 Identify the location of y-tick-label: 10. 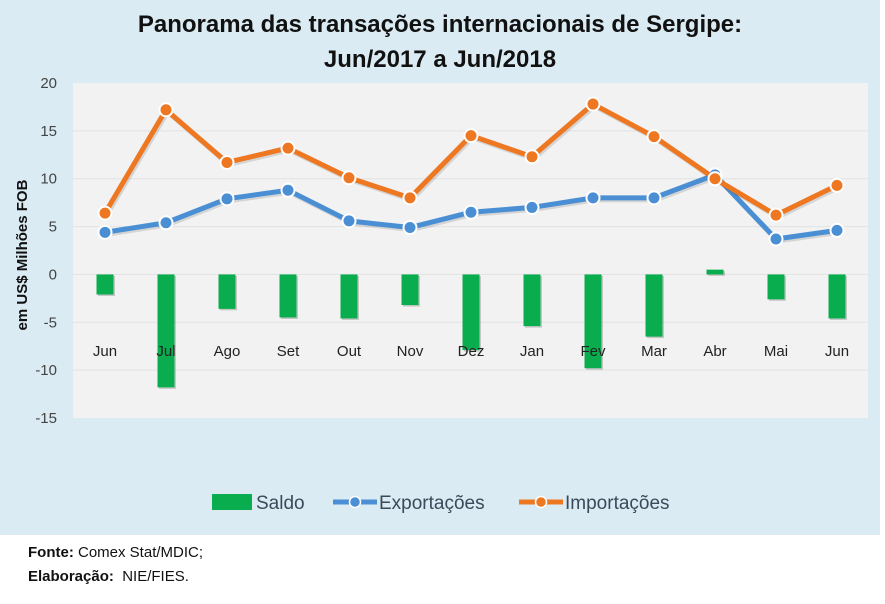
(48, 179).